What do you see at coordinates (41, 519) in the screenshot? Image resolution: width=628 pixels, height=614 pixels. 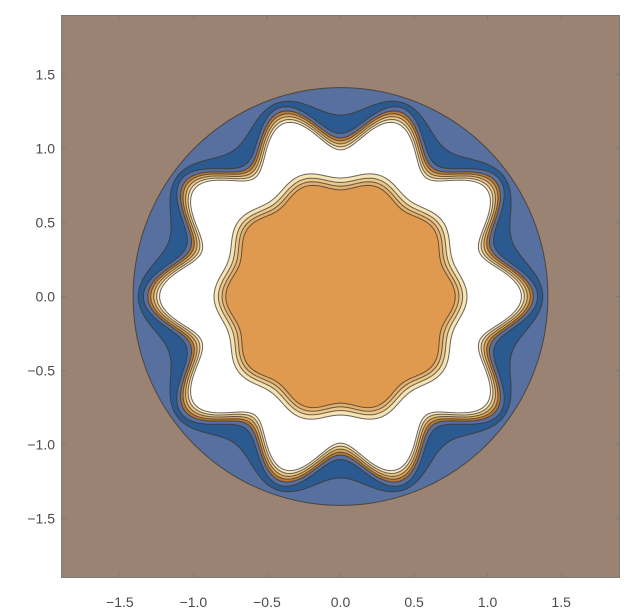 I see `y-tick-label: −1.5` at bounding box center [41, 519].